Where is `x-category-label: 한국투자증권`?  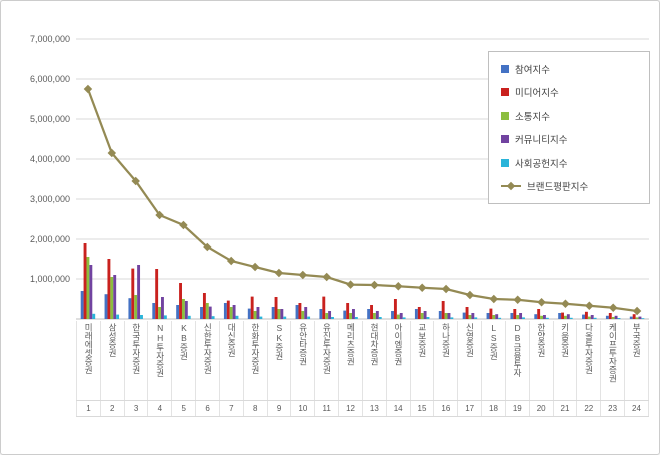
x-category-label: 한국투자증권 is located at coordinates (136, 348).